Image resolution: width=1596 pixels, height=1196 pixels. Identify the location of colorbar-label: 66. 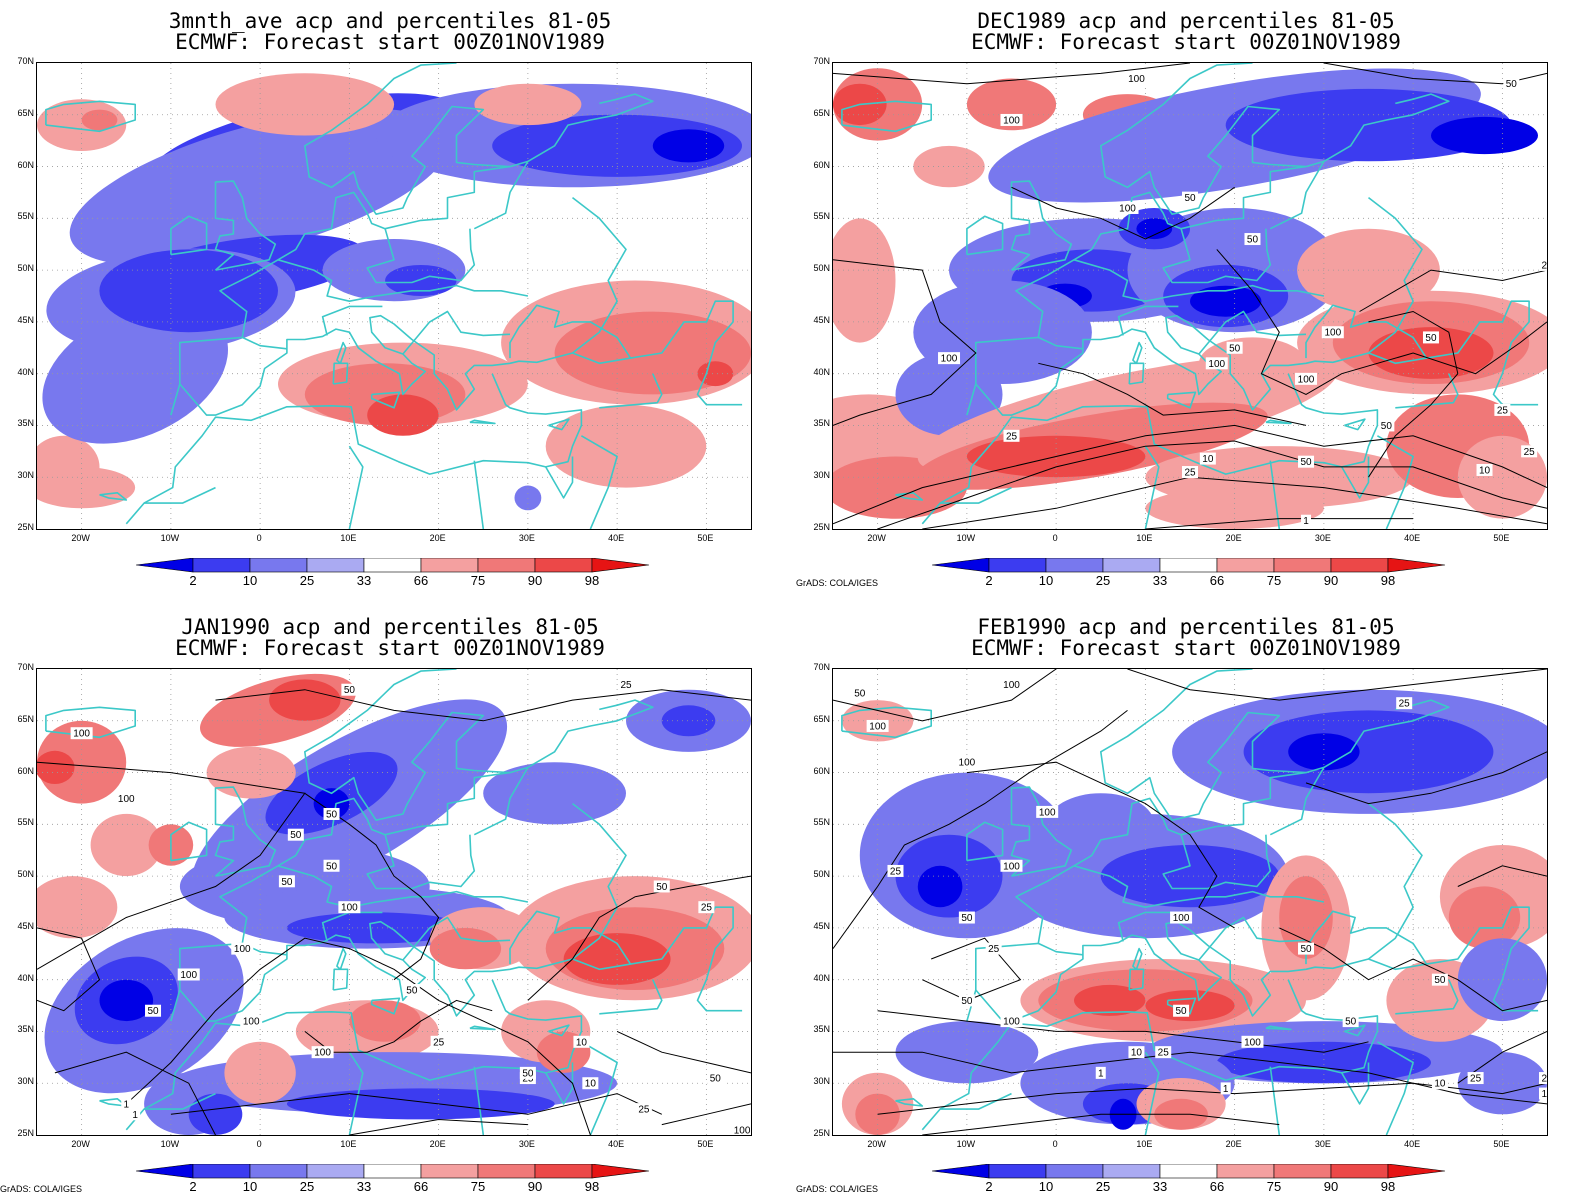
(1217, 1186).